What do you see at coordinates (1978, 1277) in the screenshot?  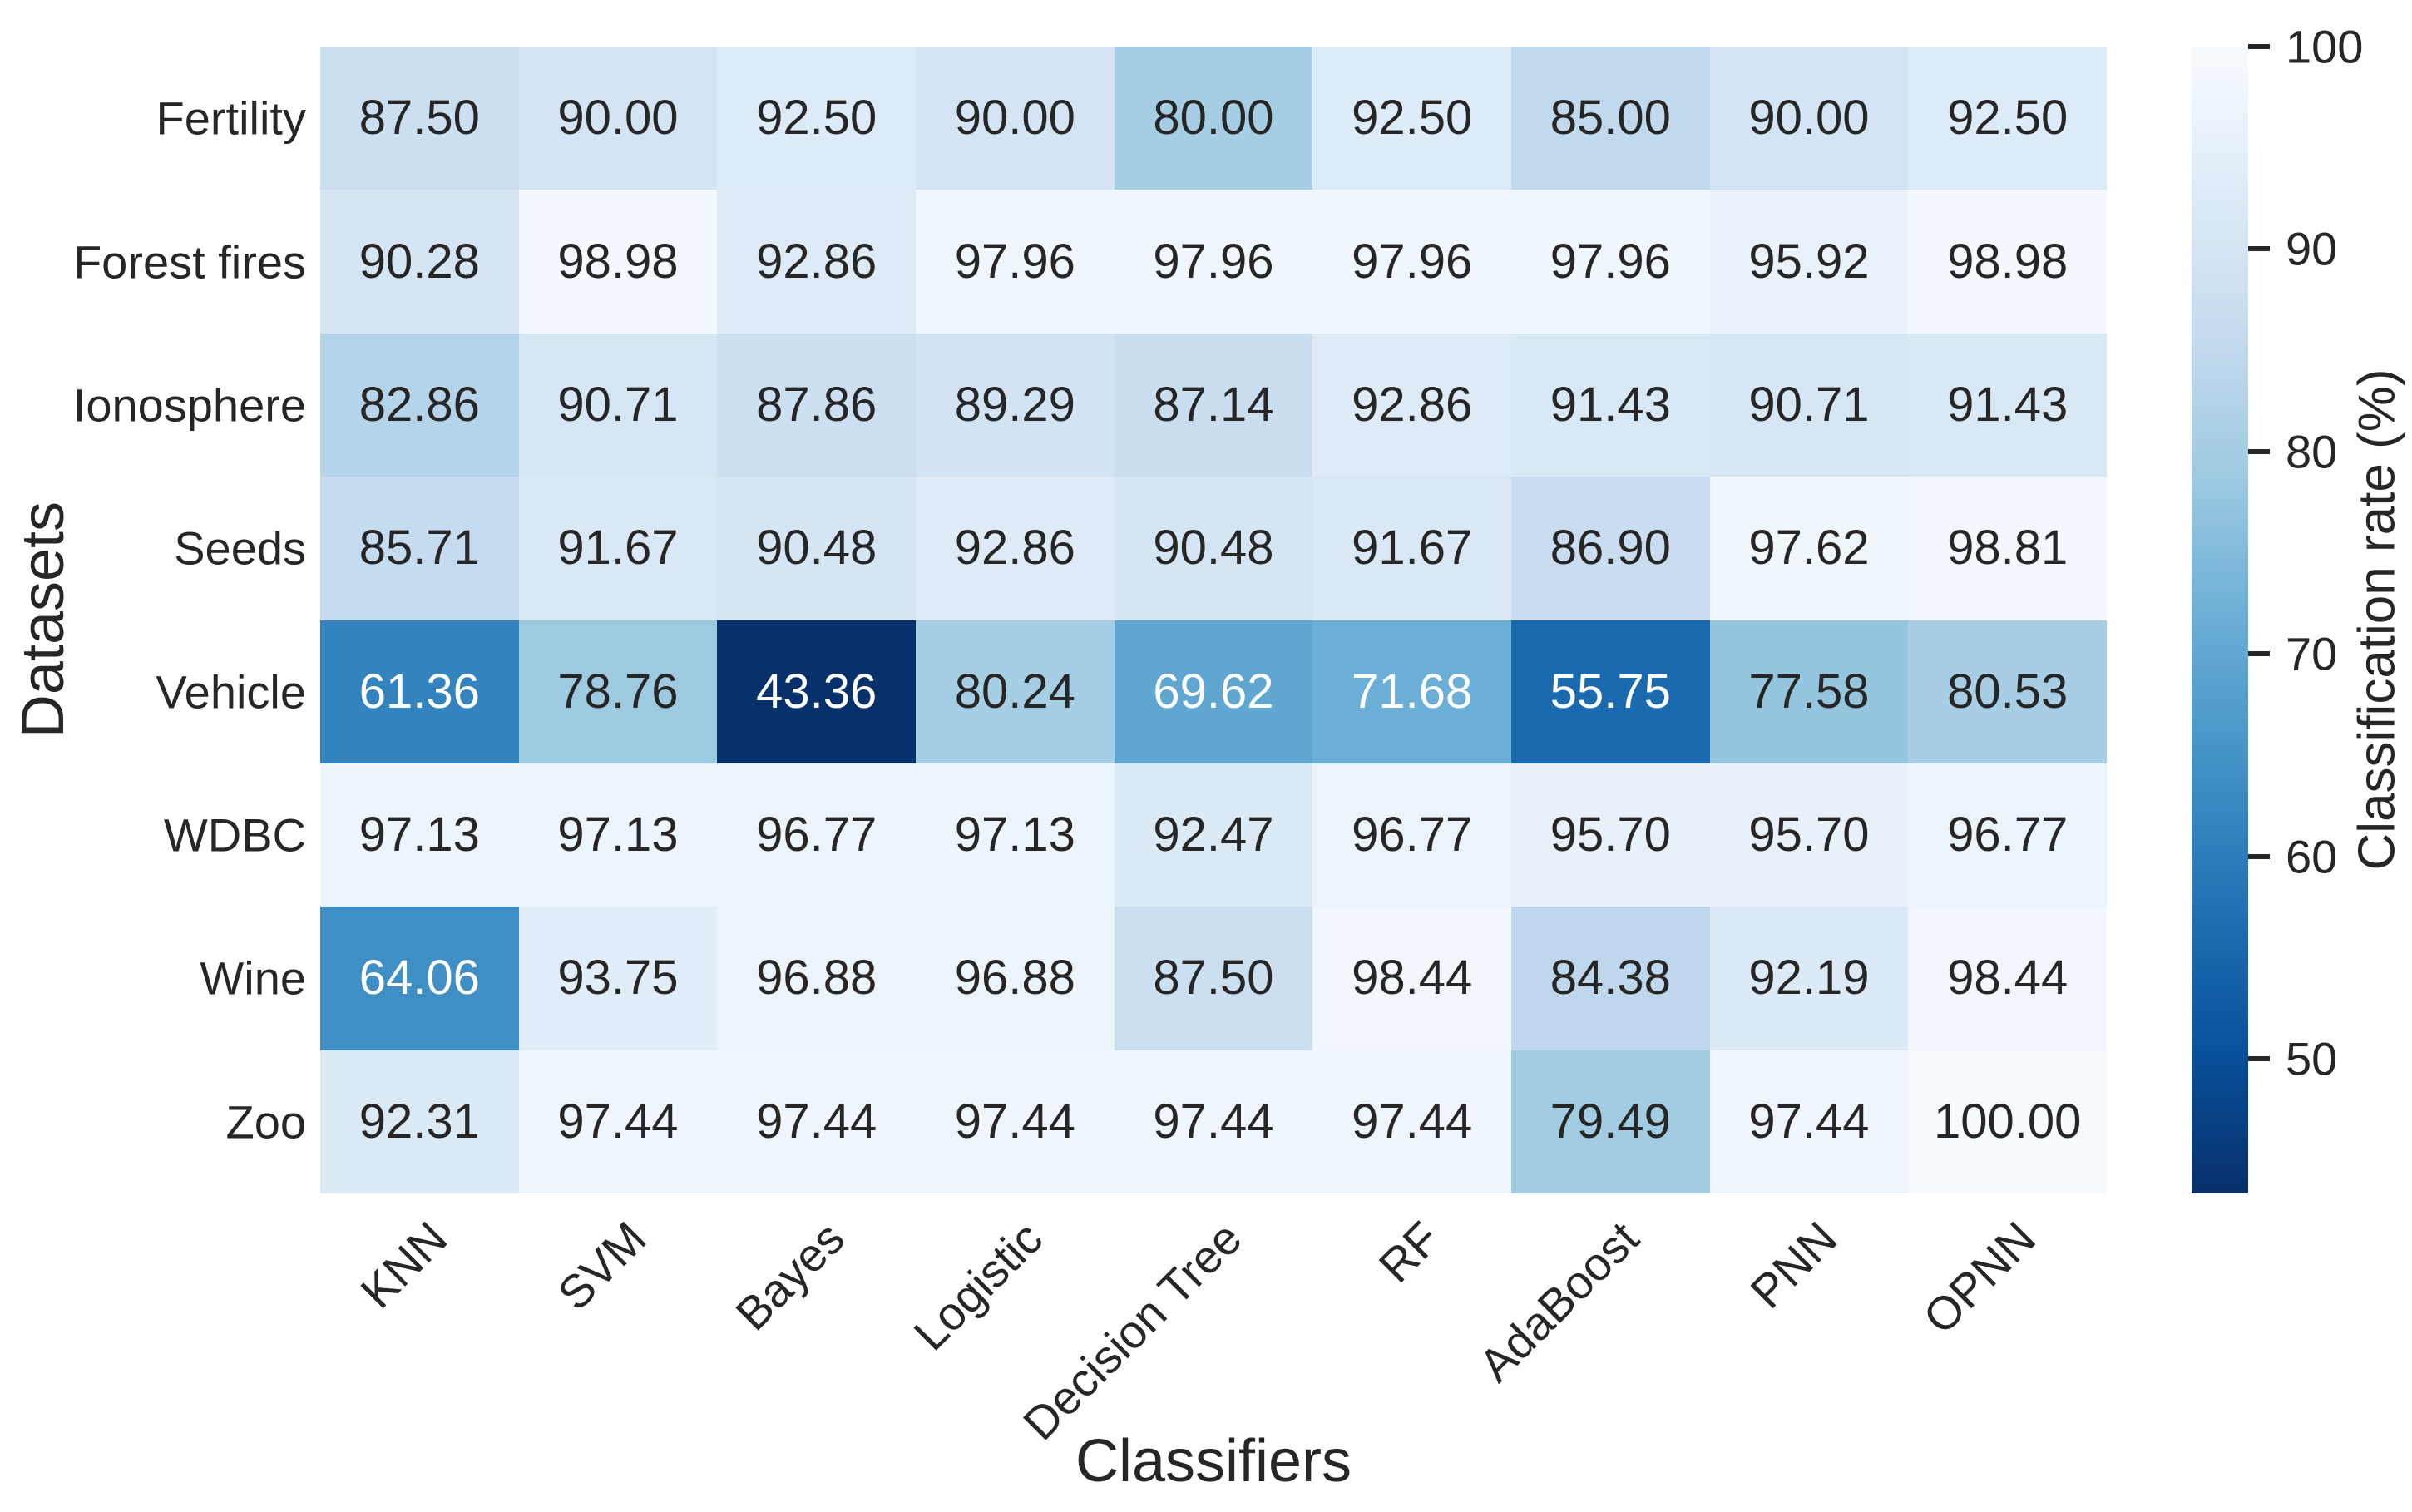 I see `x-tick-label: OPNN` at bounding box center [1978, 1277].